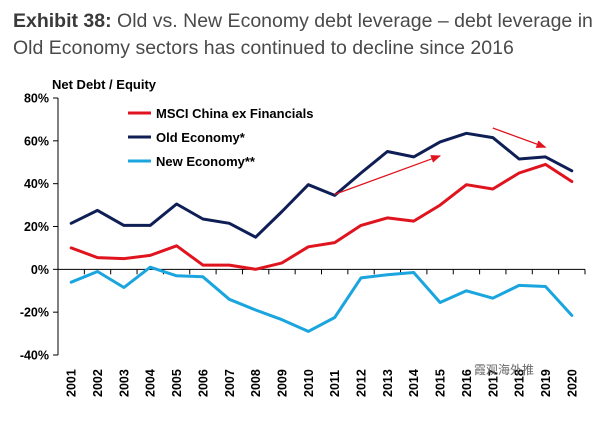  What do you see at coordinates (335, 383) in the screenshot?
I see `x-tick-label: 2011` at bounding box center [335, 383].